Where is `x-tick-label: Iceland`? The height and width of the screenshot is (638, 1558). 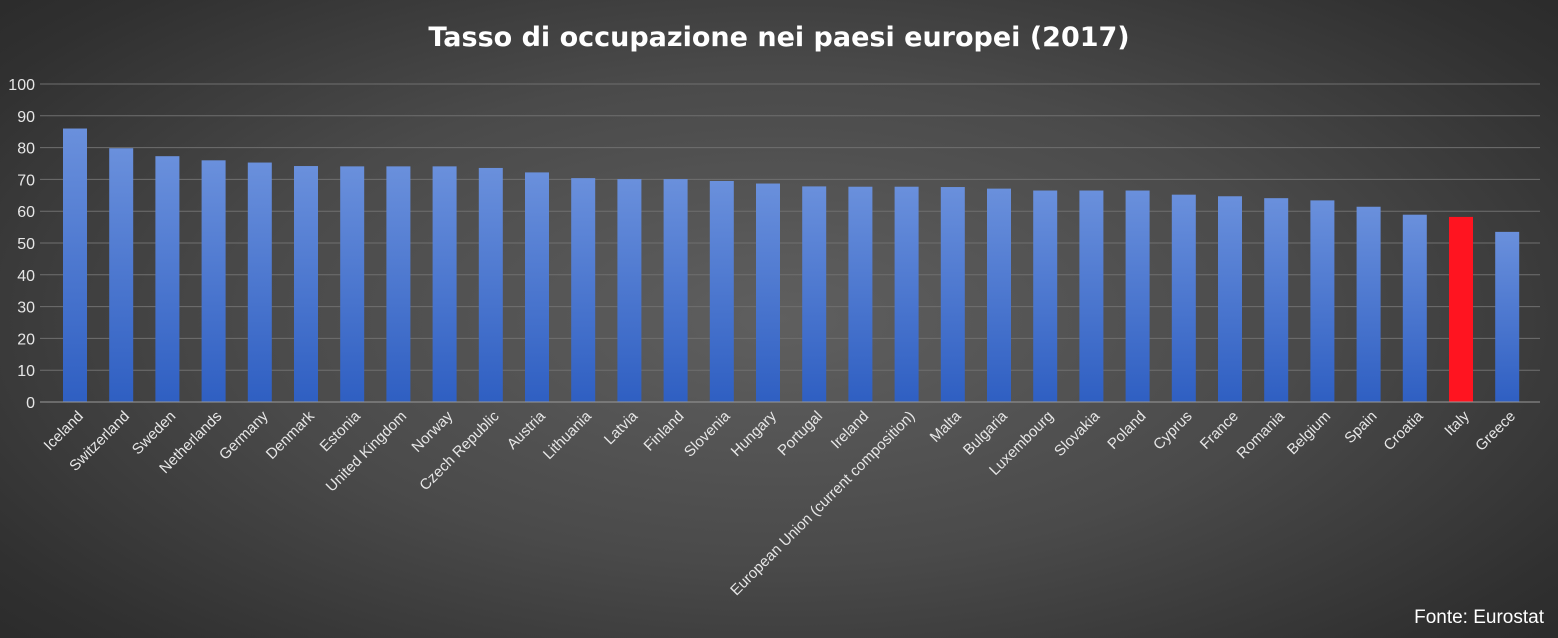 x-tick-label: Iceland is located at coordinates (64, 431).